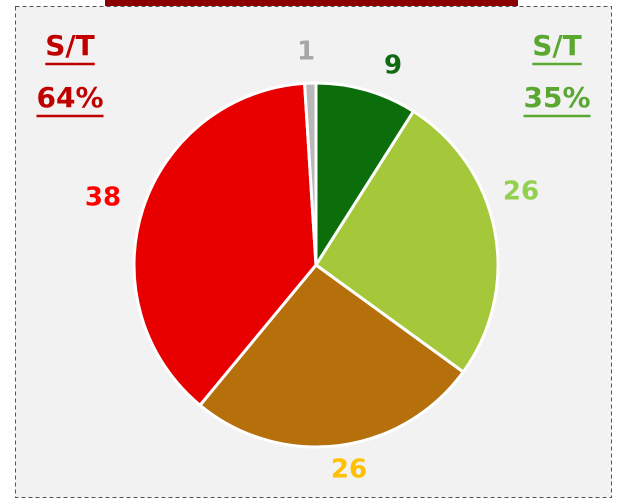 The width and height of the screenshot is (618, 502). I want to click on data-label: 1, so click(306, 52).